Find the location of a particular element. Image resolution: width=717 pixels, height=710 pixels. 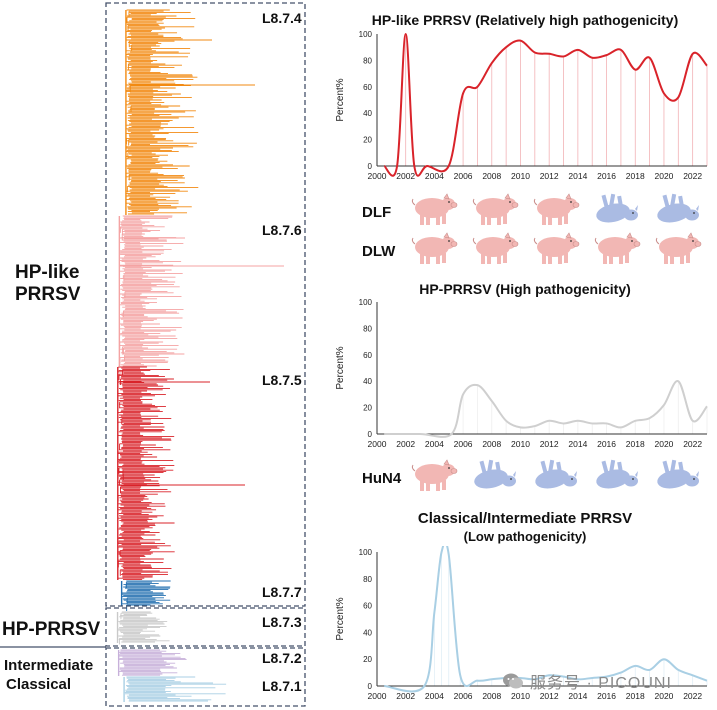

clade-label-l877: L8.7.7 is located at coordinates (282, 592).